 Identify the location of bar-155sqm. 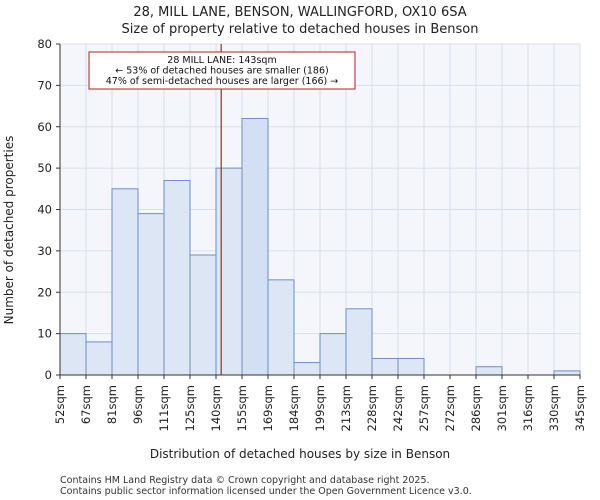
(255, 246).